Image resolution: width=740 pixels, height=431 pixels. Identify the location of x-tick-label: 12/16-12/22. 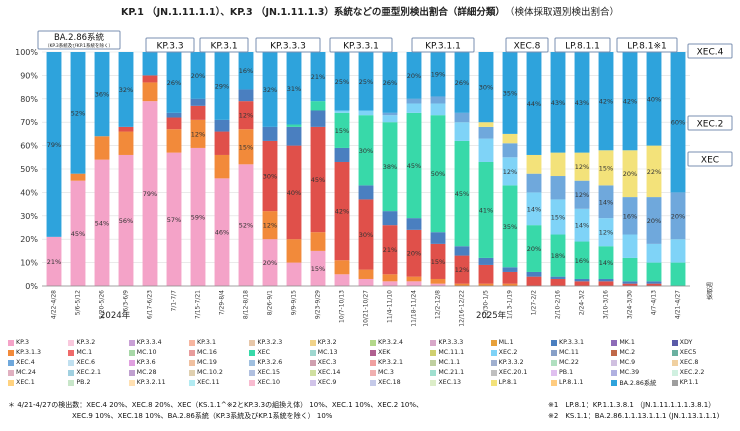
(462, 308).